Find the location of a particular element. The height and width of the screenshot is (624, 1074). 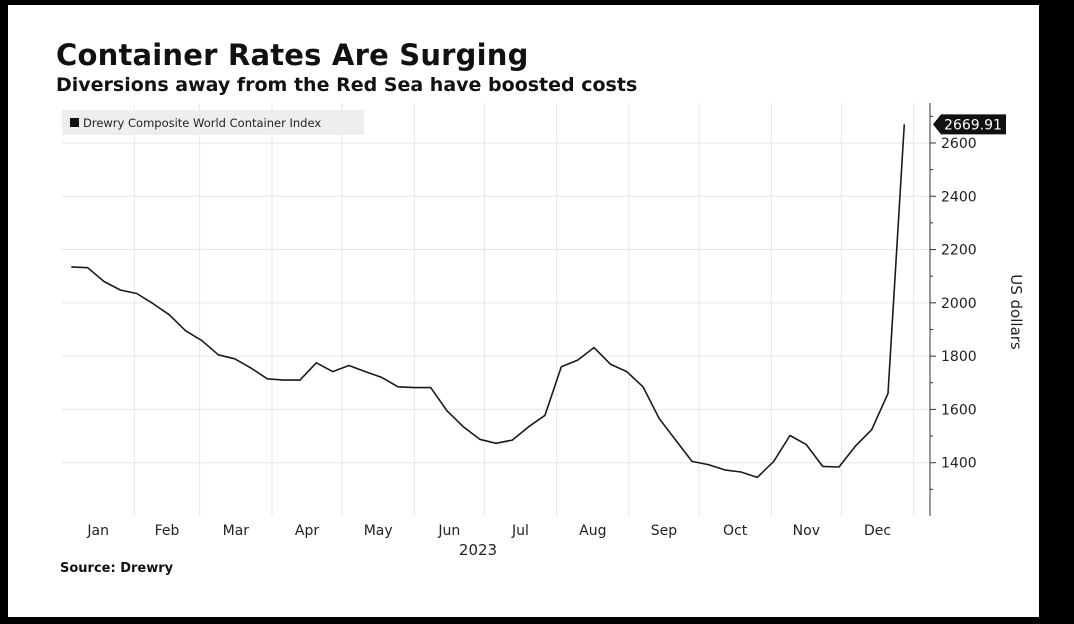

last-value-box is located at coordinates (969, 124).